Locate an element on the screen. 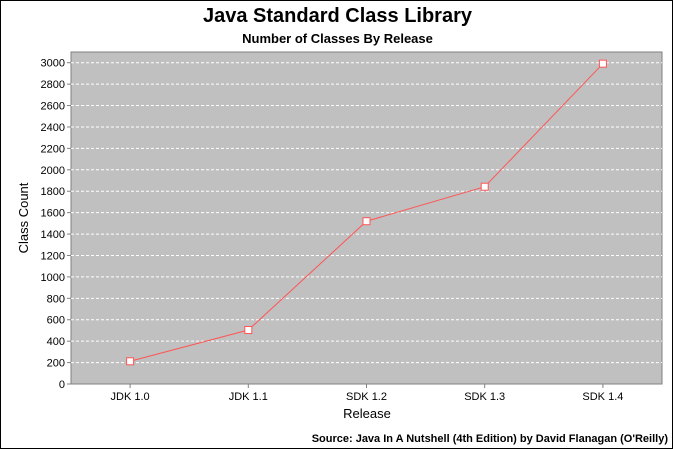  y-tick-label: 1800 is located at coordinates (53, 192).